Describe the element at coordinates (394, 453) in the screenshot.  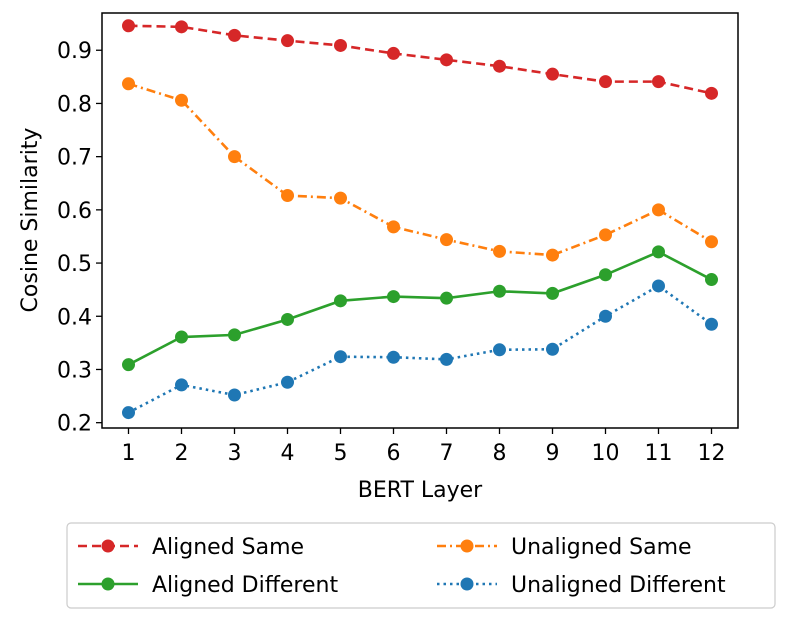
I see `x-tick-label: 6` at that location.